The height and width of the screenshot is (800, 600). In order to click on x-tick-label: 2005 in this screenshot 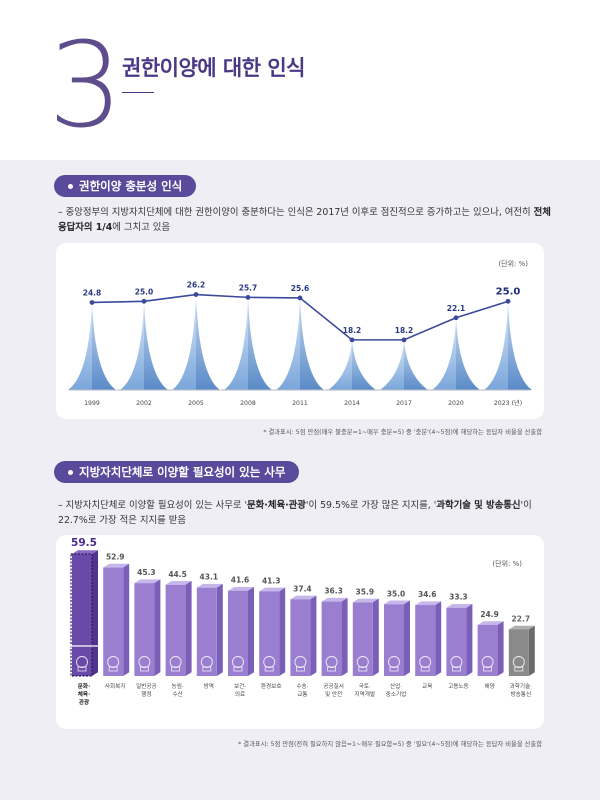, I will do `click(196, 403)`.